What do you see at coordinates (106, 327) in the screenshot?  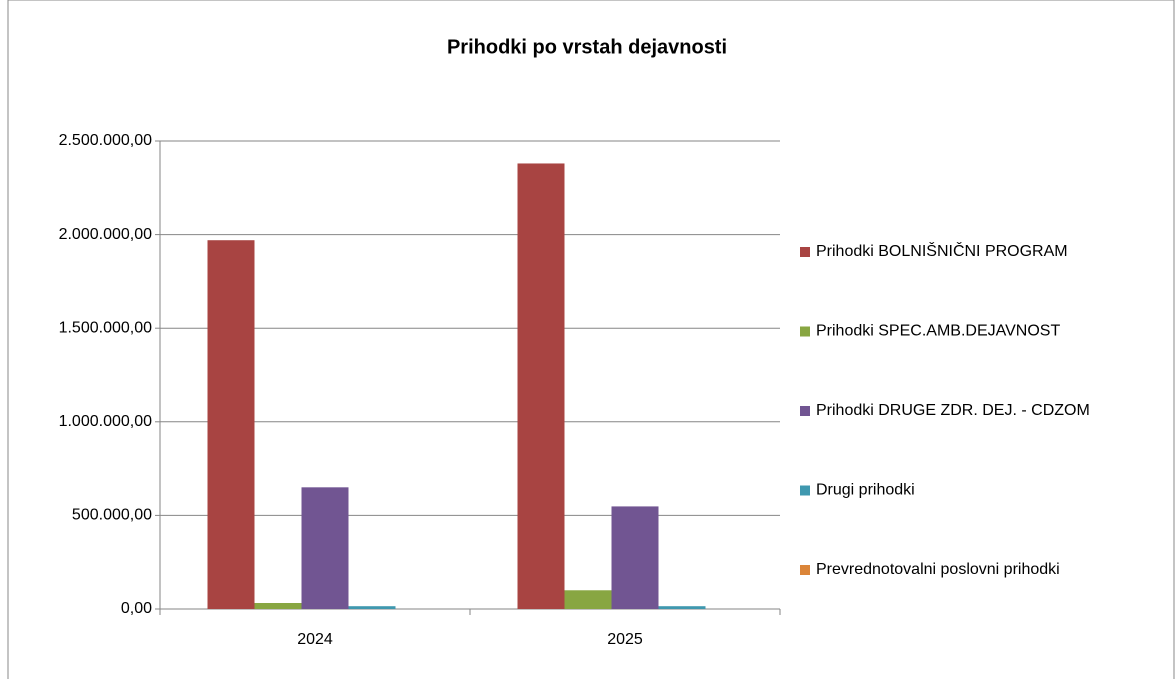 I see `y-tick-label: 1.500.000,00` at bounding box center [106, 327].